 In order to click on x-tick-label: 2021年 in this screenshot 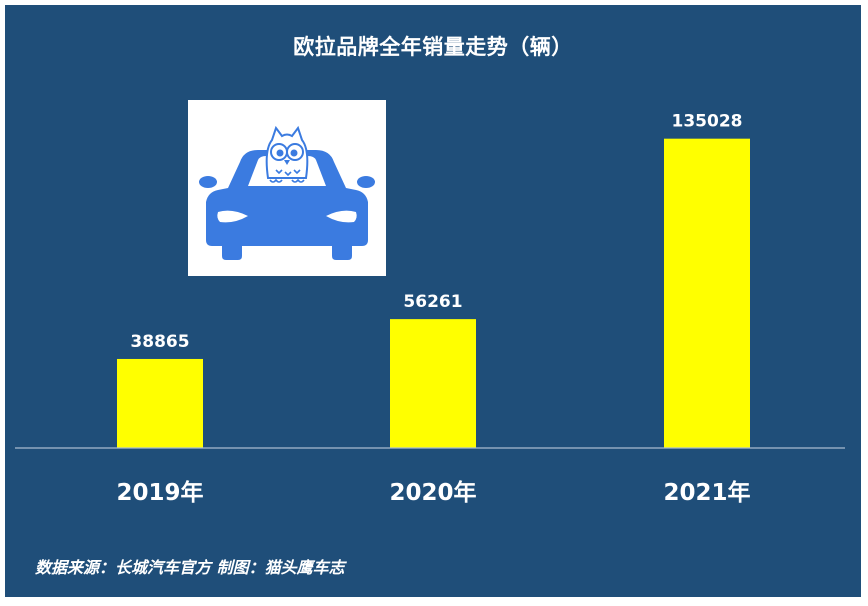, I will do `click(706, 492)`.